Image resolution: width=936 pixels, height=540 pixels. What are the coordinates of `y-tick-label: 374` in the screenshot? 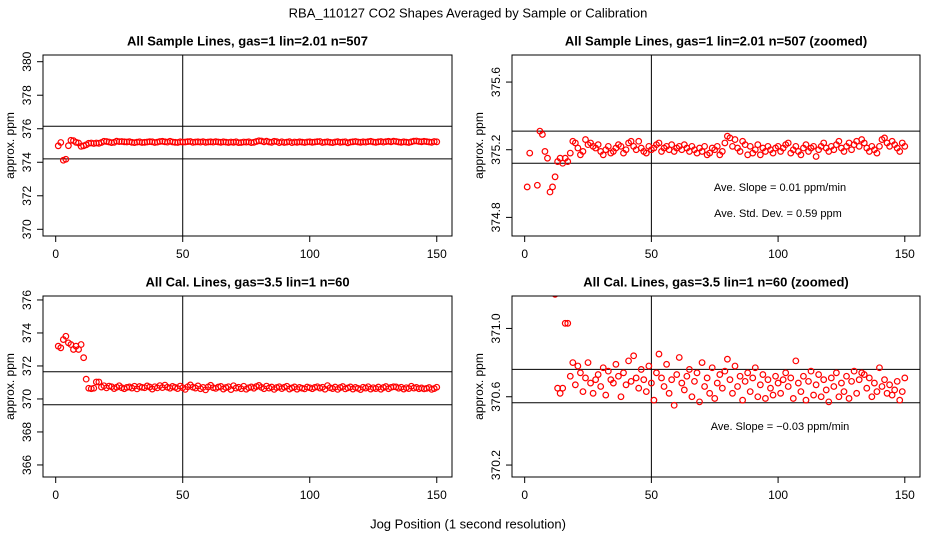 It's located at (27, 333).